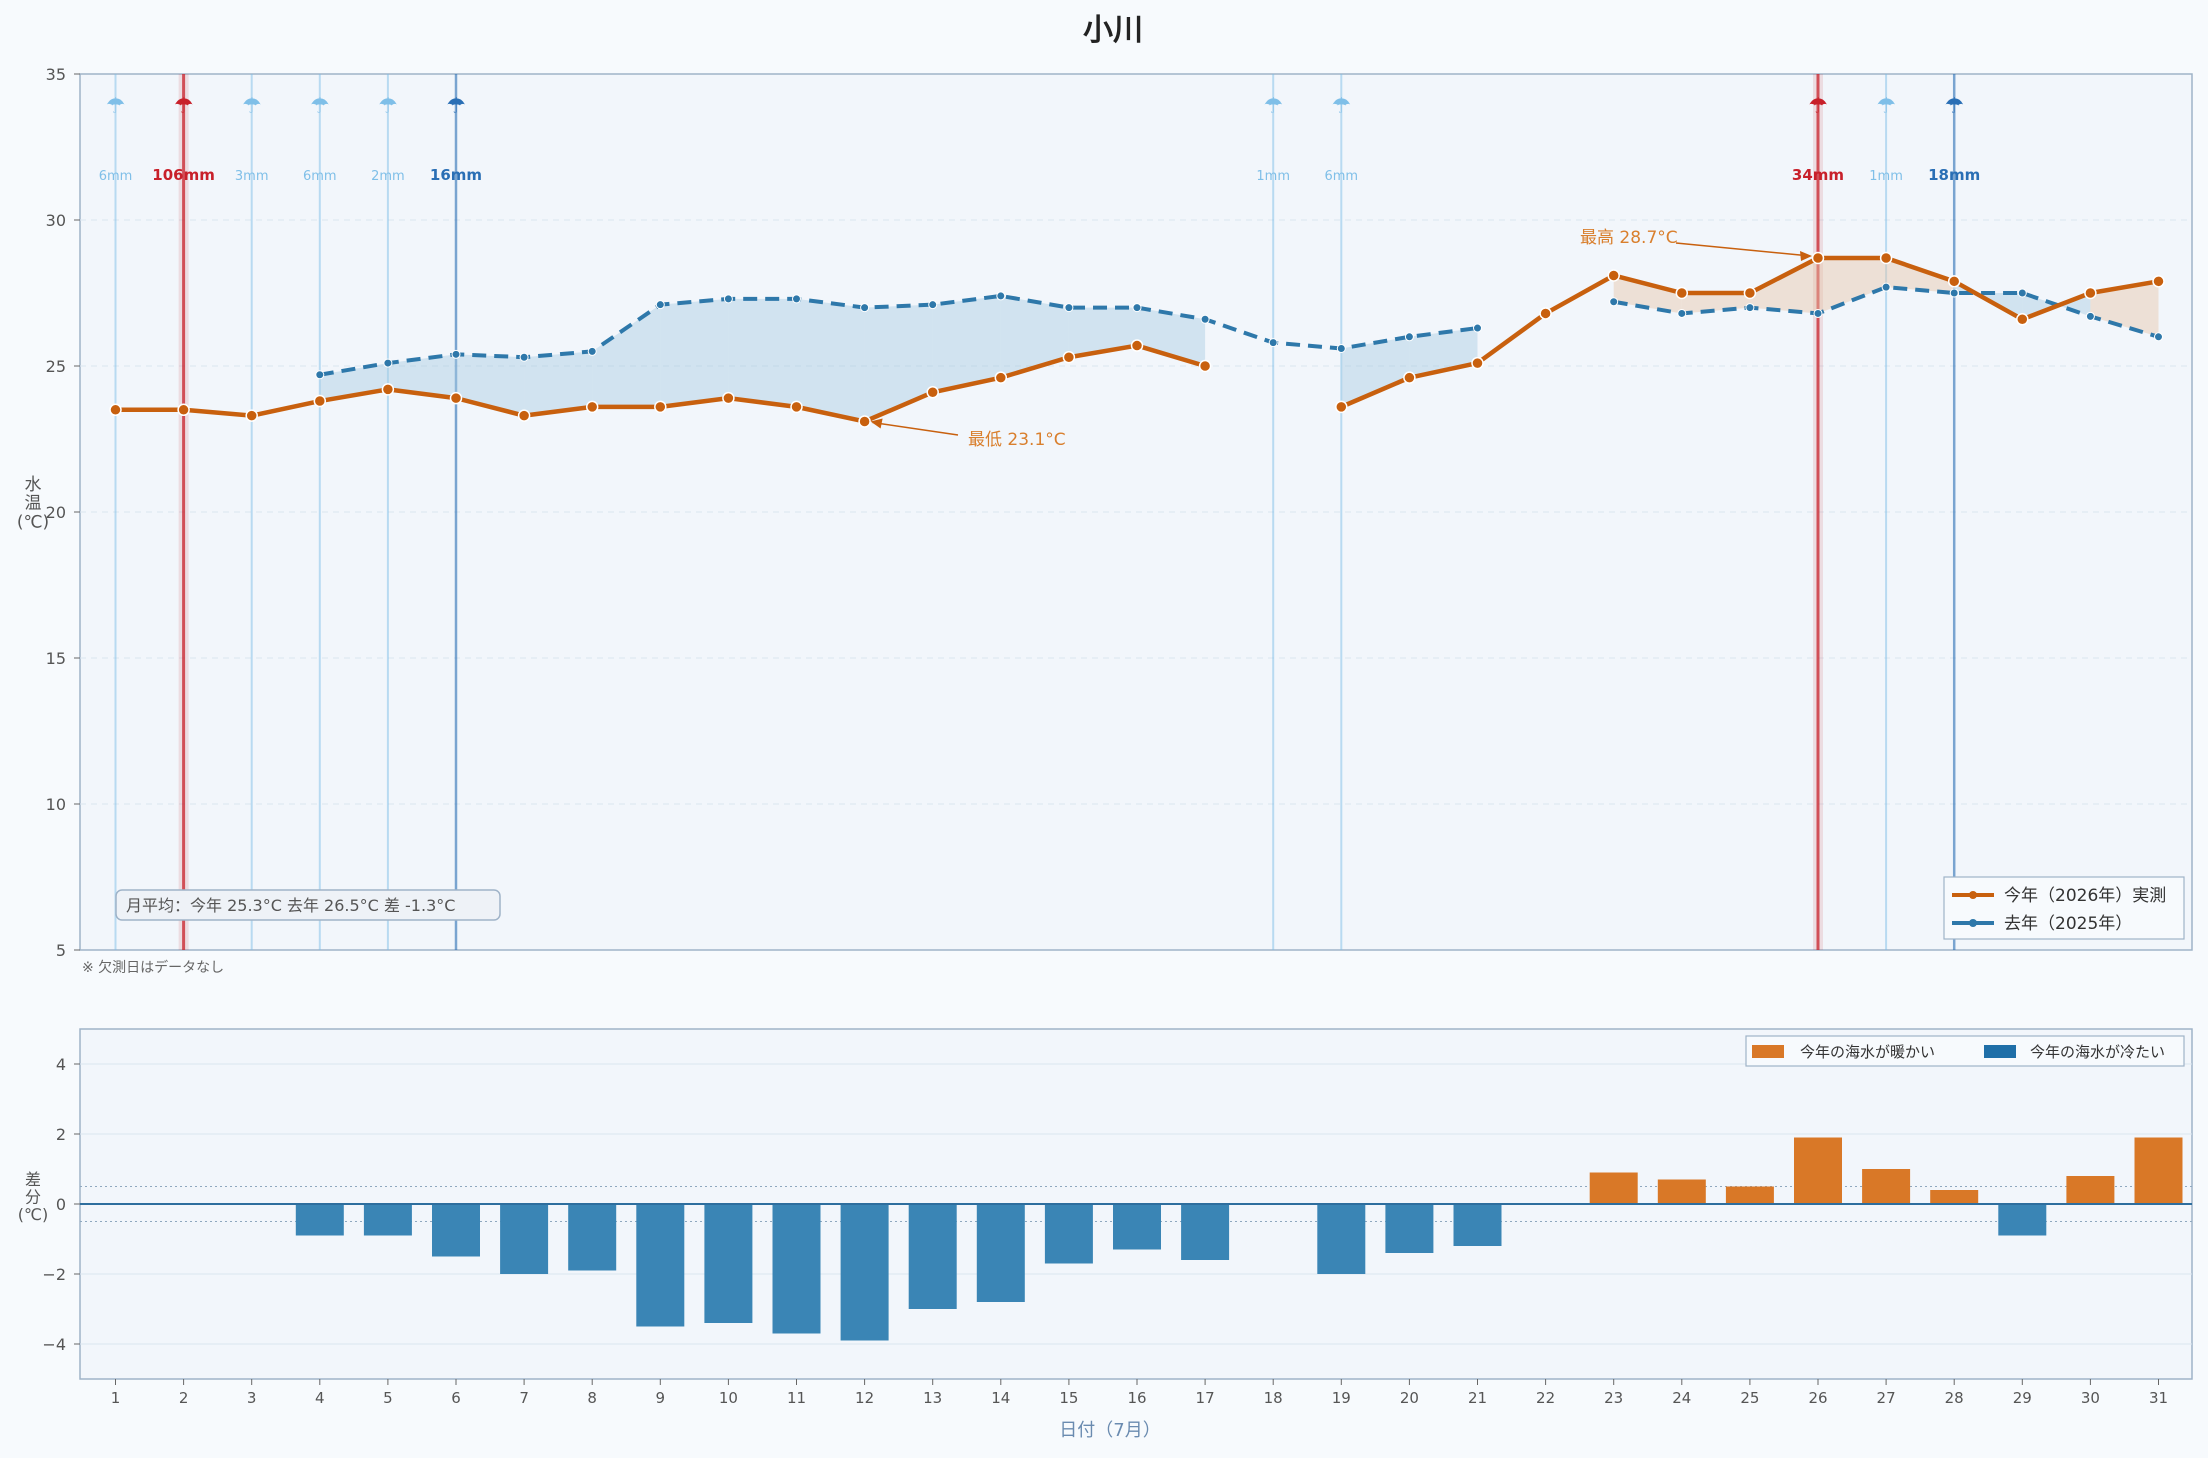 The image size is (2208, 1458). Describe the element at coordinates (1341, 1398) in the screenshot. I see `x-tick-label: 19` at that location.